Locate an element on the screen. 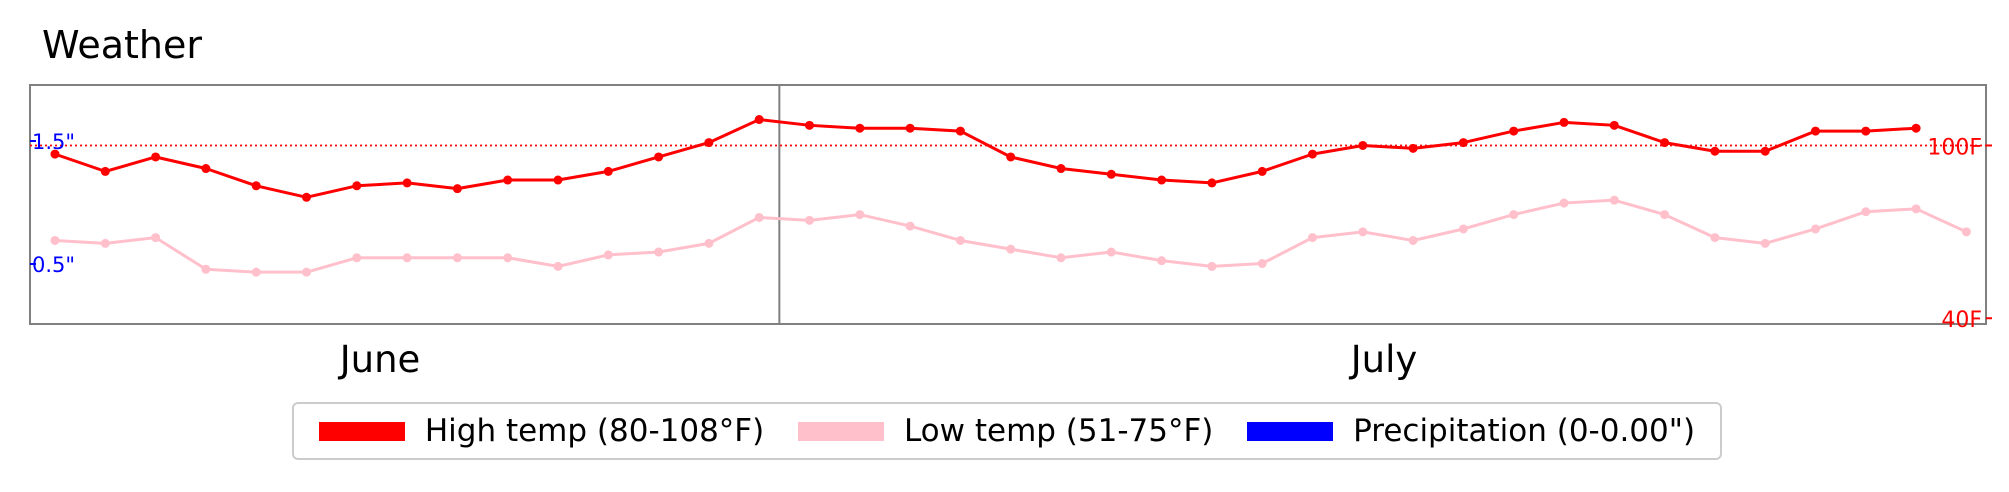  month-labels: June July is located at coordinates (878, 359).